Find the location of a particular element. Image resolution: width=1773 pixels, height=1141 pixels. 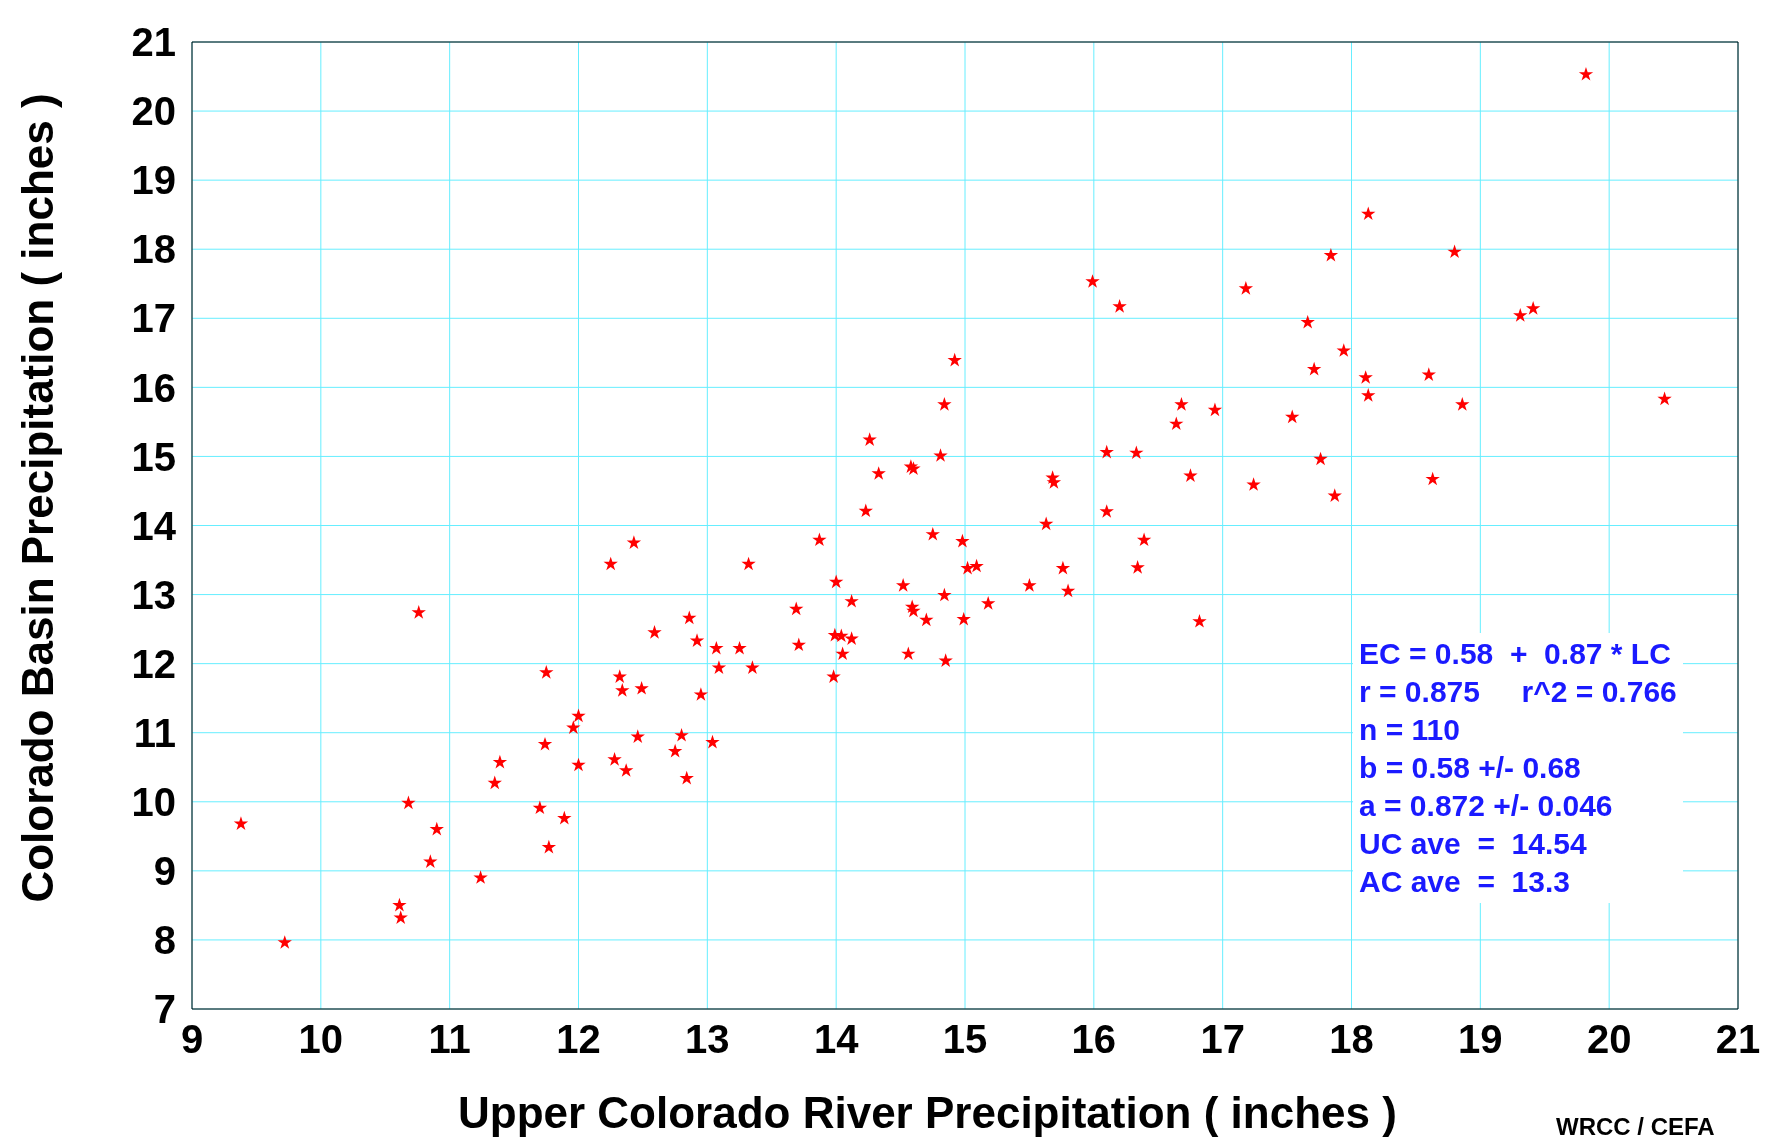

y-tick-label: 10 is located at coordinates (153, 801).